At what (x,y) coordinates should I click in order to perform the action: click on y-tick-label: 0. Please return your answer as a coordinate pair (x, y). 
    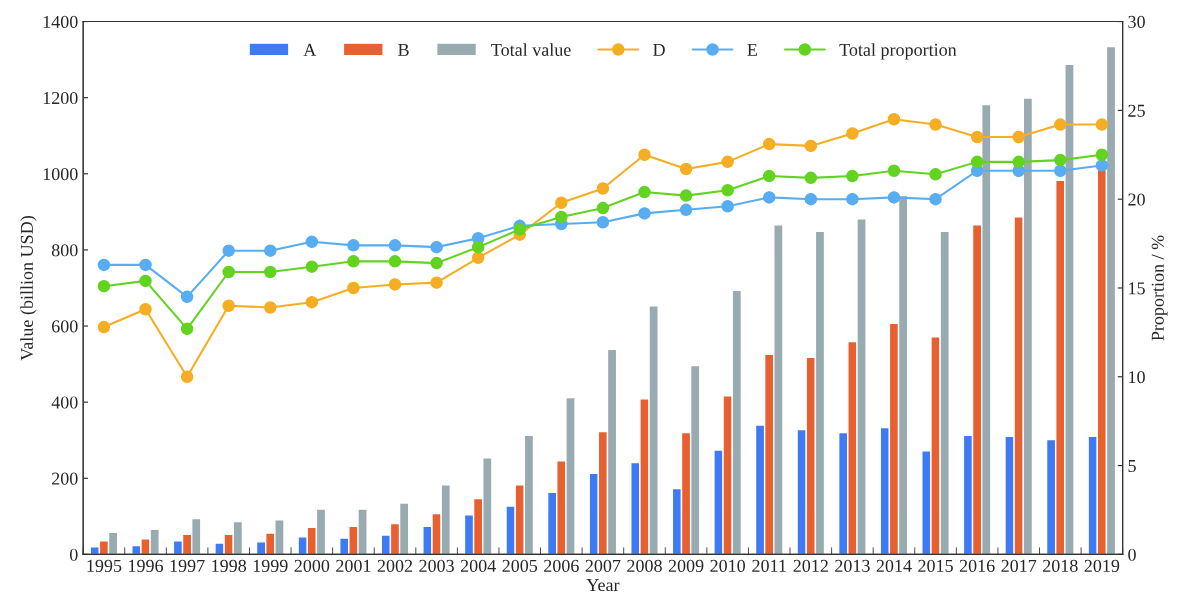
    Looking at the image, I should click on (73, 554).